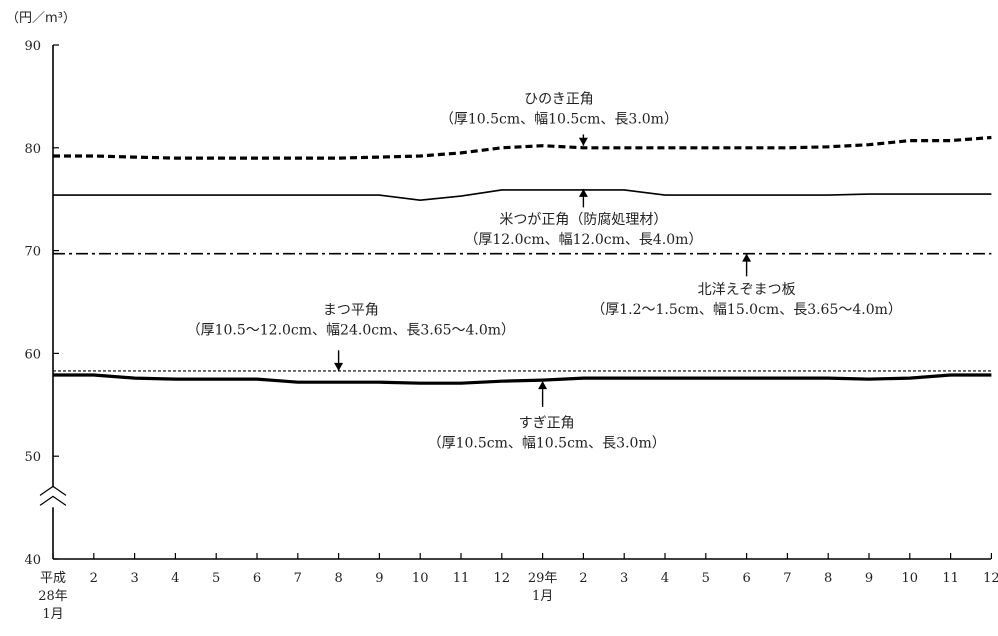 This screenshot has height=636, width=998. What do you see at coordinates (543, 578) in the screenshot?
I see `x-tick-label-line: 29年` at bounding box center [543, 578].